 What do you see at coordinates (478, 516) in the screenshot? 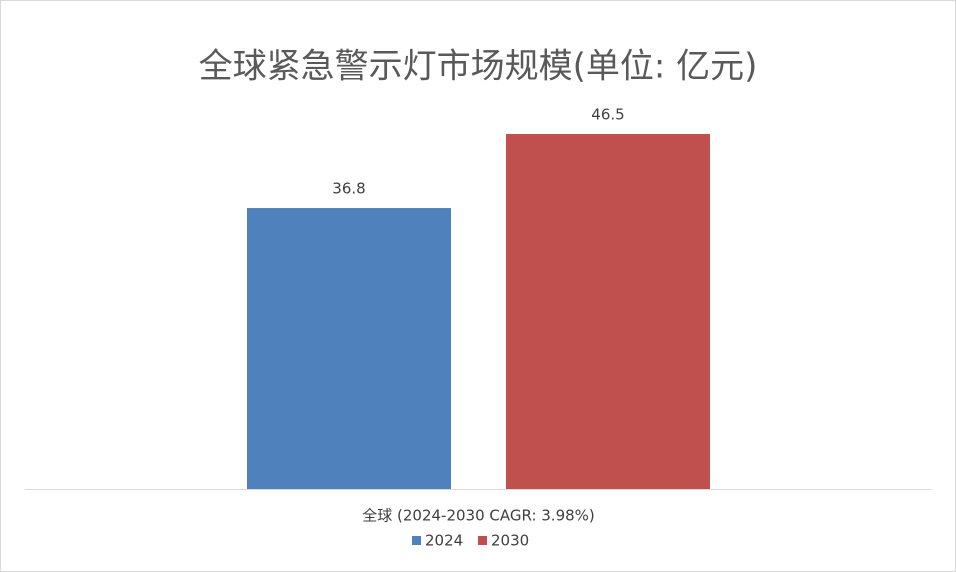
I see `x-tick-label: 全球 (2024-2030 CAGR: 3.98%)` at bounding box center [478, 516].